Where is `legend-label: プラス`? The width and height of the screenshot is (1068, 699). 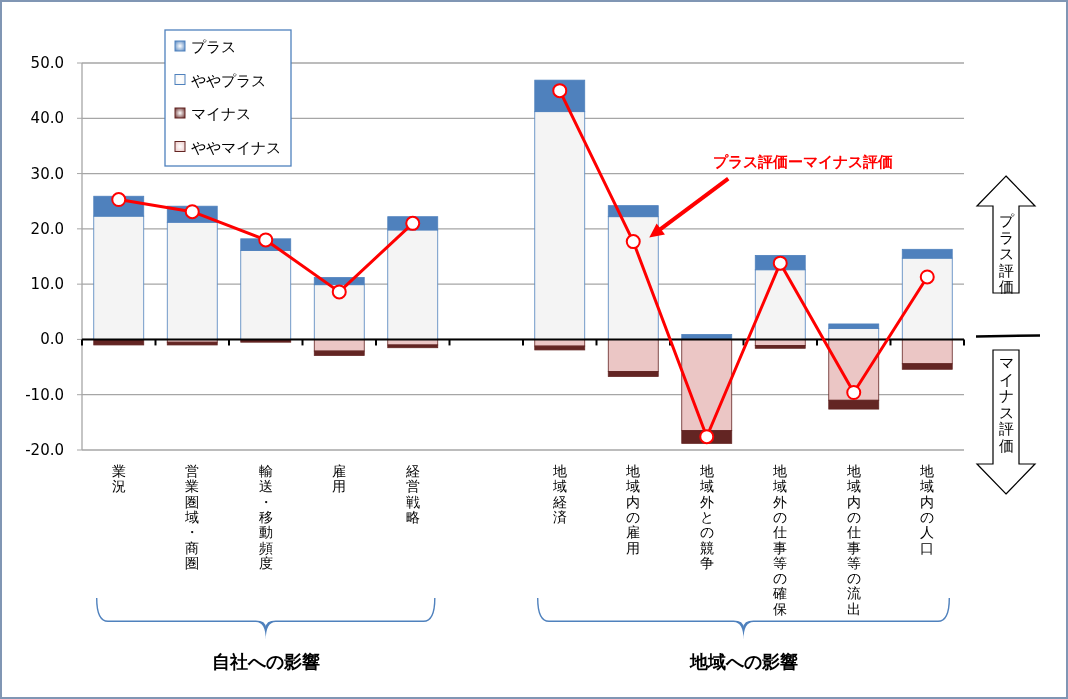 legend-label: プラス is located at coordinates (213, 47).